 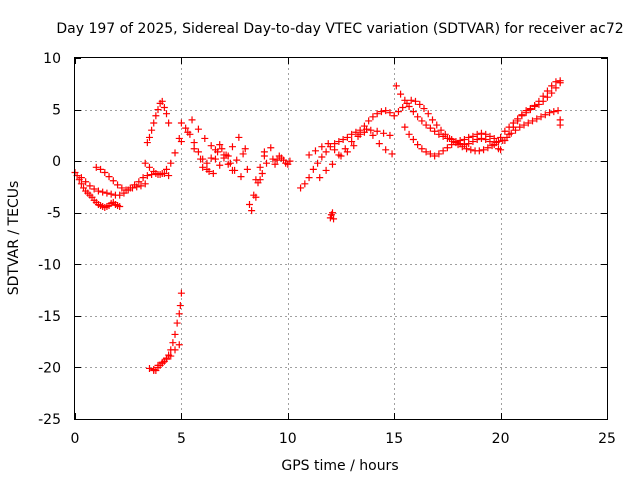 What do you see at coordinates (394, 439) in the screenshot?
I see `x-tick-label: 15` at bounding box center [394, 439].